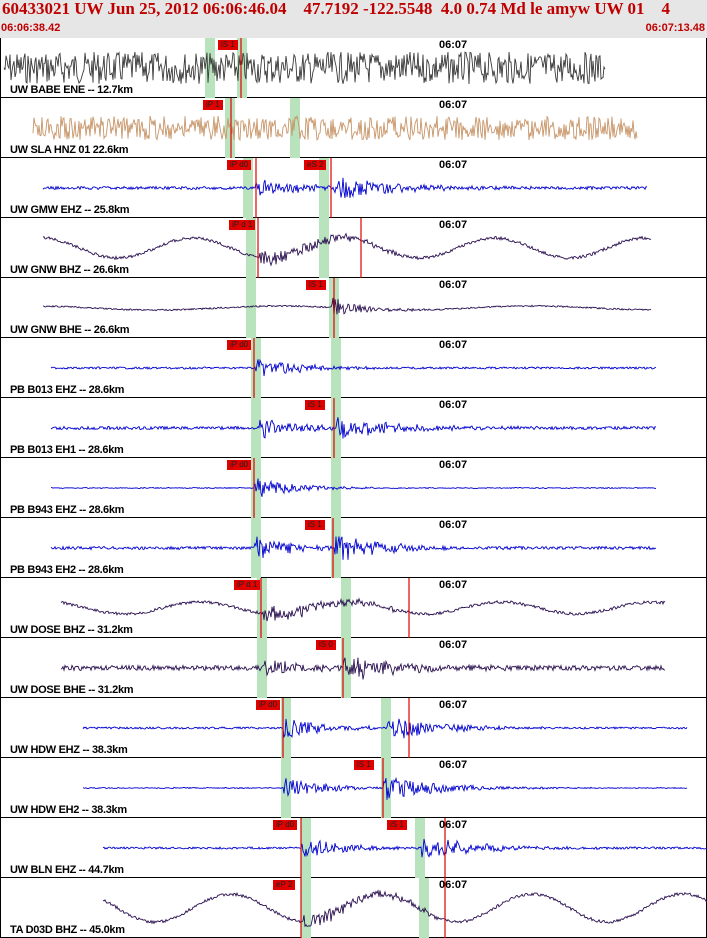 The image size is (707, 938). I want to click on station-channel-label: UW SLA HNZ 01 22.6km, so click(69, 150).